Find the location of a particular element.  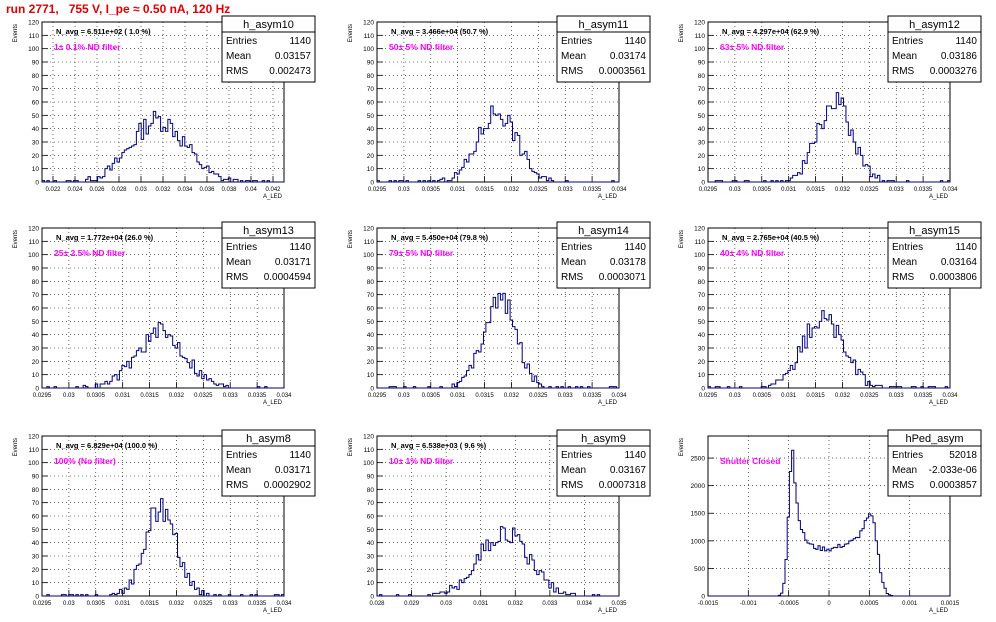

n-avg-label: N_avg = 1.772e+04 (26.0 %) is located at coordinates (105, 237).